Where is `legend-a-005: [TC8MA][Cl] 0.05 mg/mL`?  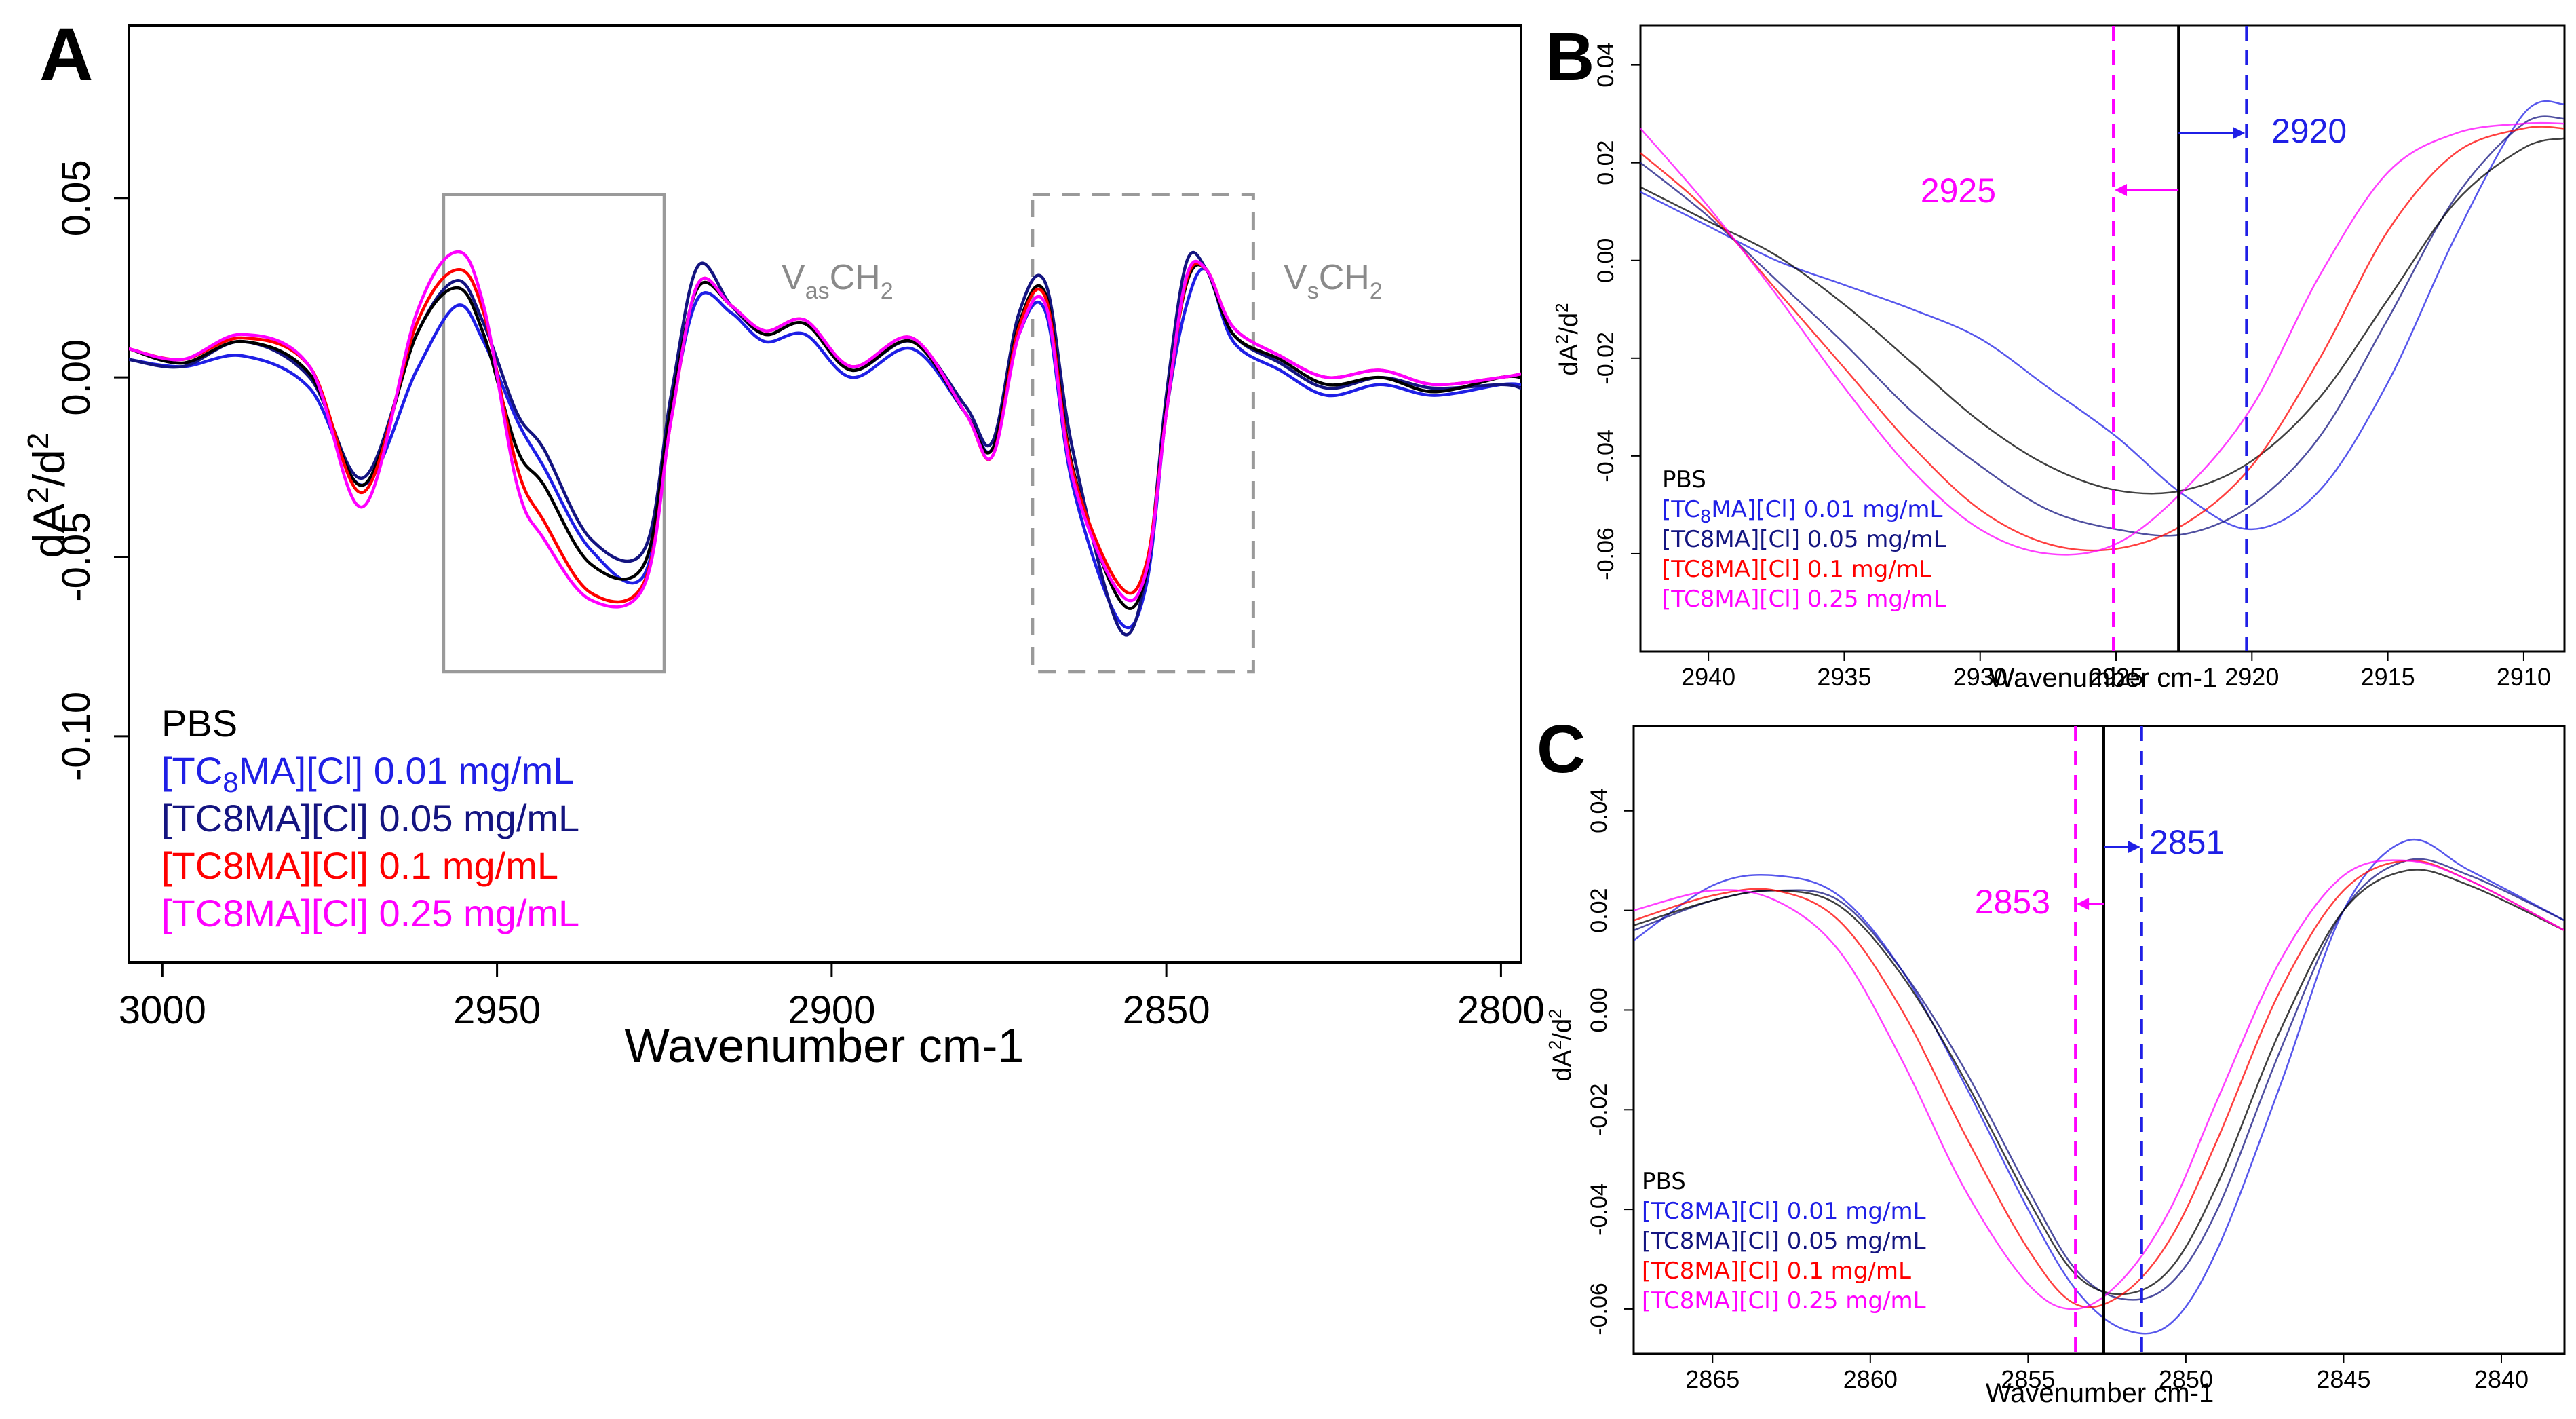 legend-a-005: [TC8MA][Cl] 0.05 mg/mL is located at coordinates (370, 818).